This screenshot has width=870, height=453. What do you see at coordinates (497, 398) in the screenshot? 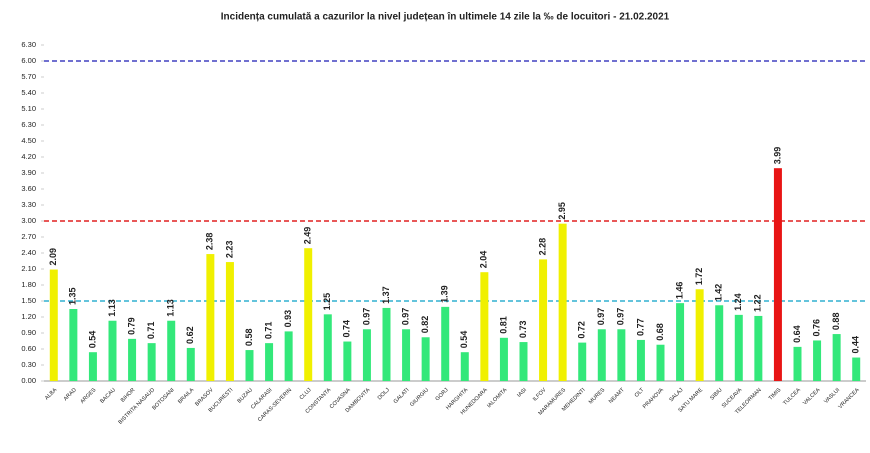
I see `x-tick-label: IALOMITA` at bounding box center [497, 398].